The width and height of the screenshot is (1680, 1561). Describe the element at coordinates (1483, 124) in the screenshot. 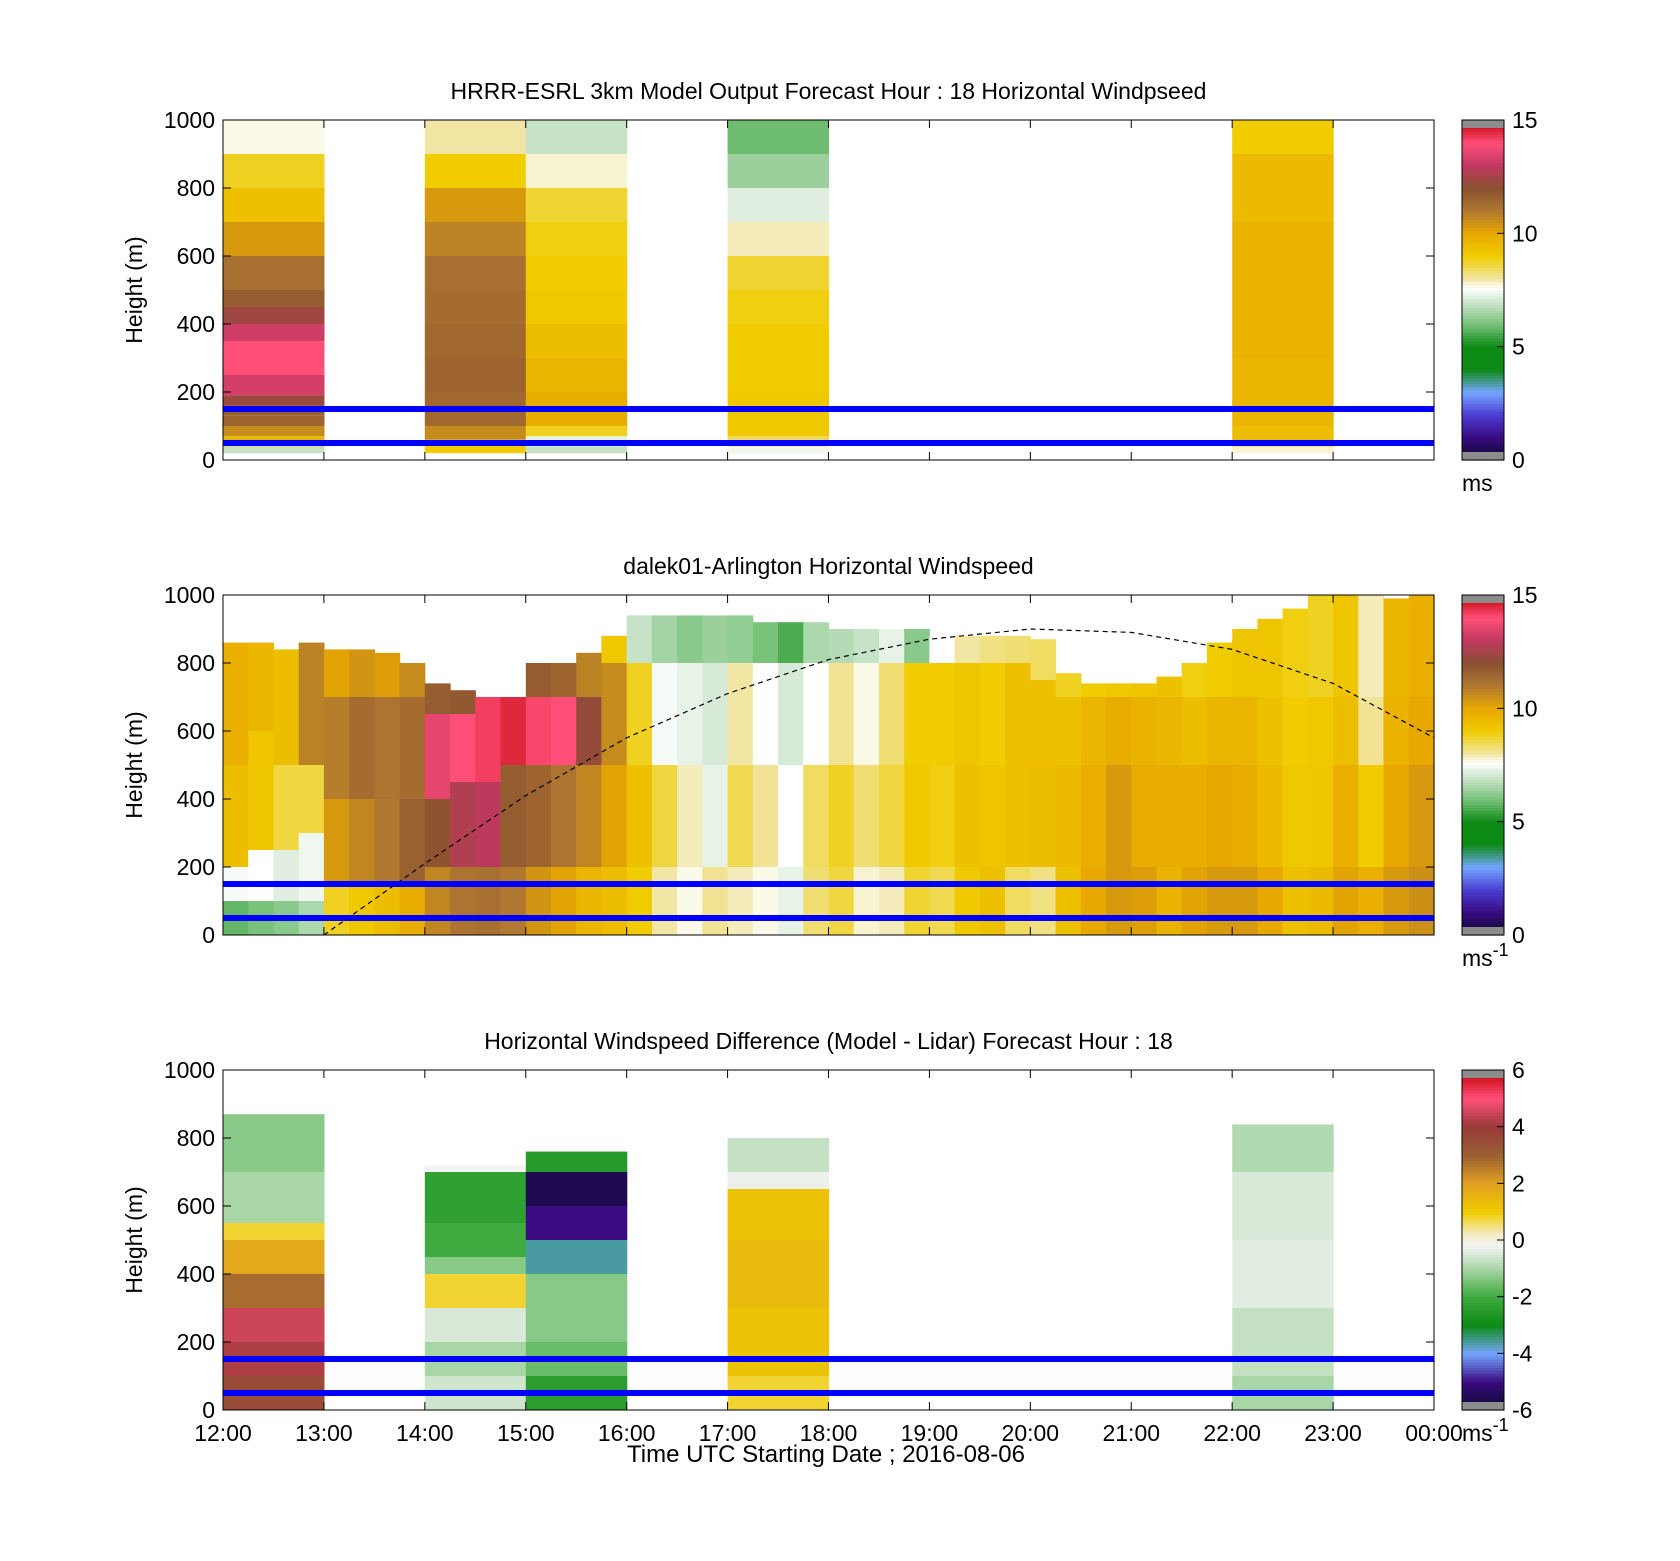

I see `colorbar-over-swatch` at that location.